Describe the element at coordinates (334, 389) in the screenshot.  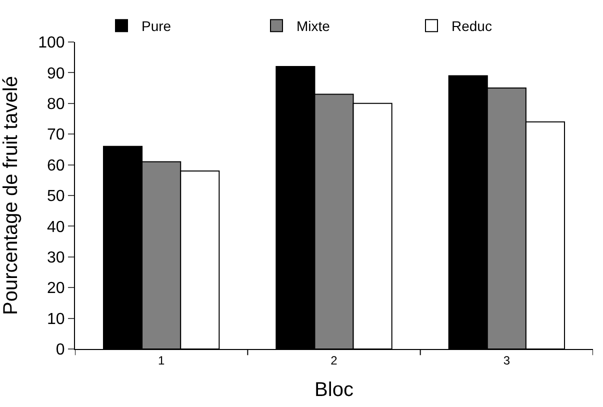
I see `x-axis-title: Bloc` at that location.